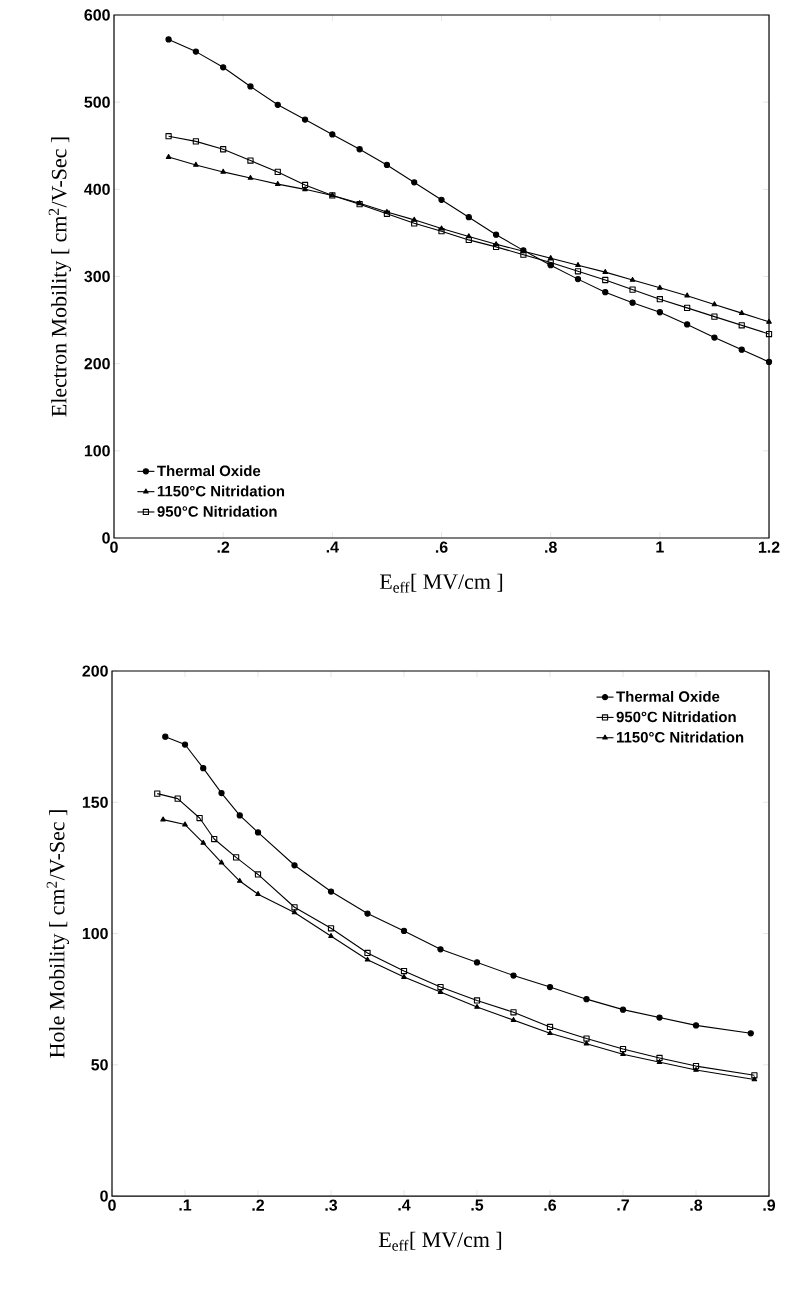  What do you see at coordinates (769, 1205) in the screenshot?
I see `x-tick-label: .9` at bounding box center [769, 1205].